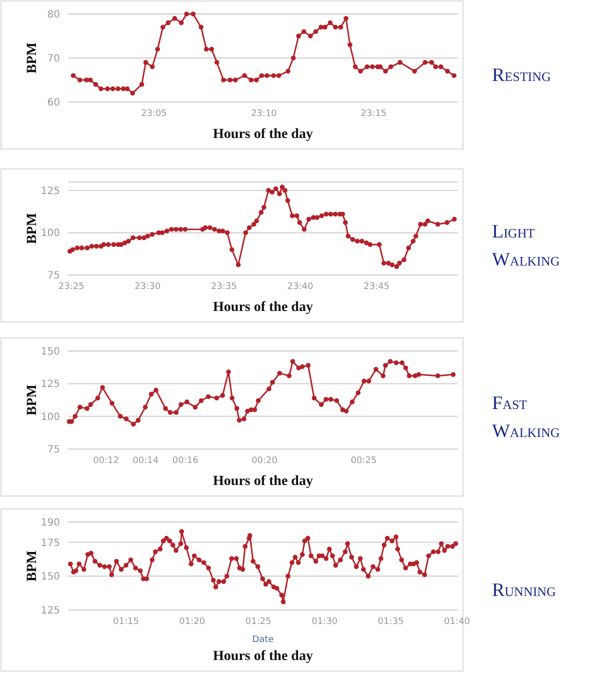 Image resolution: width=606 pixels, height=674 pixels. Describe the element at coordinates (300, 287) in the screenshot. I see `x-tick-label: 23:40` at that location.